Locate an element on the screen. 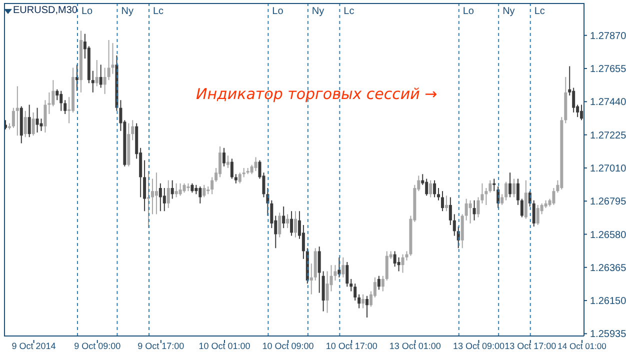  x-tick-label: 10 Oct 17:00 is located at coordinates (352, 346).